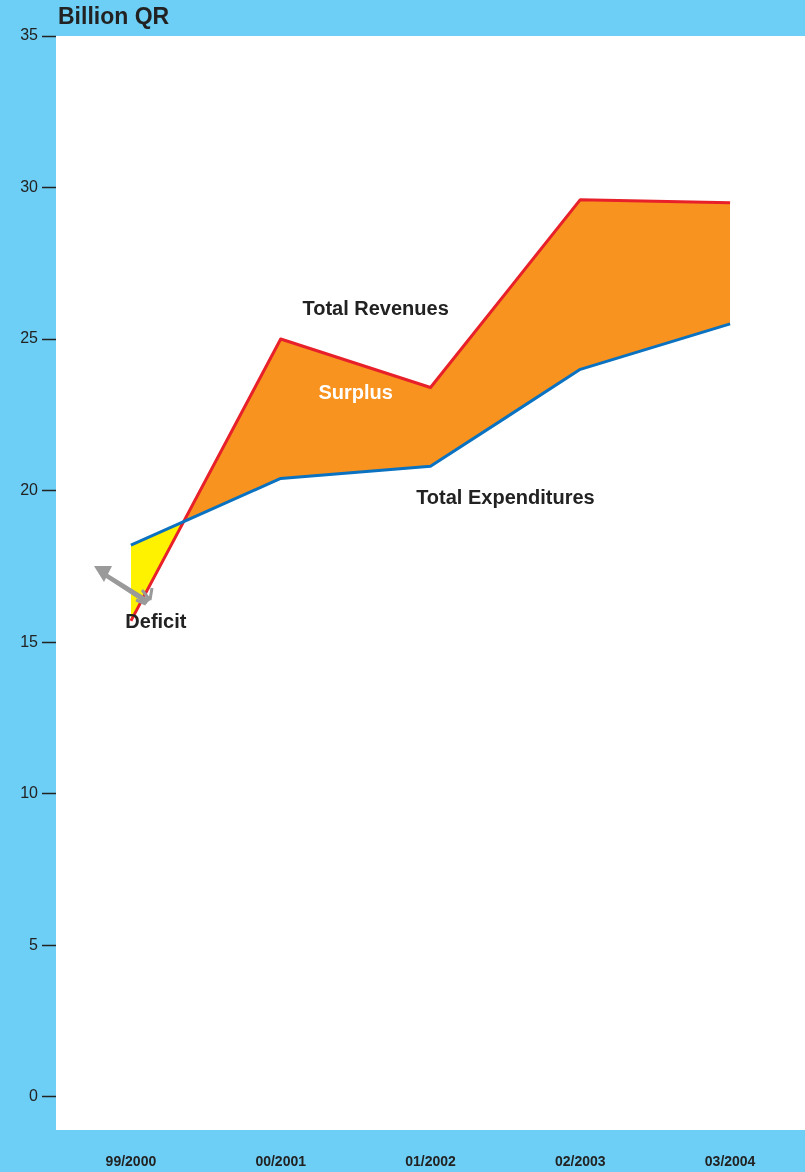 The height and width of the screenshot is (1172, 805). What do you see at coordinates (29, 641) in the screenshot?
I see `y-tick-label: 15` at bounding box center [29, 641].